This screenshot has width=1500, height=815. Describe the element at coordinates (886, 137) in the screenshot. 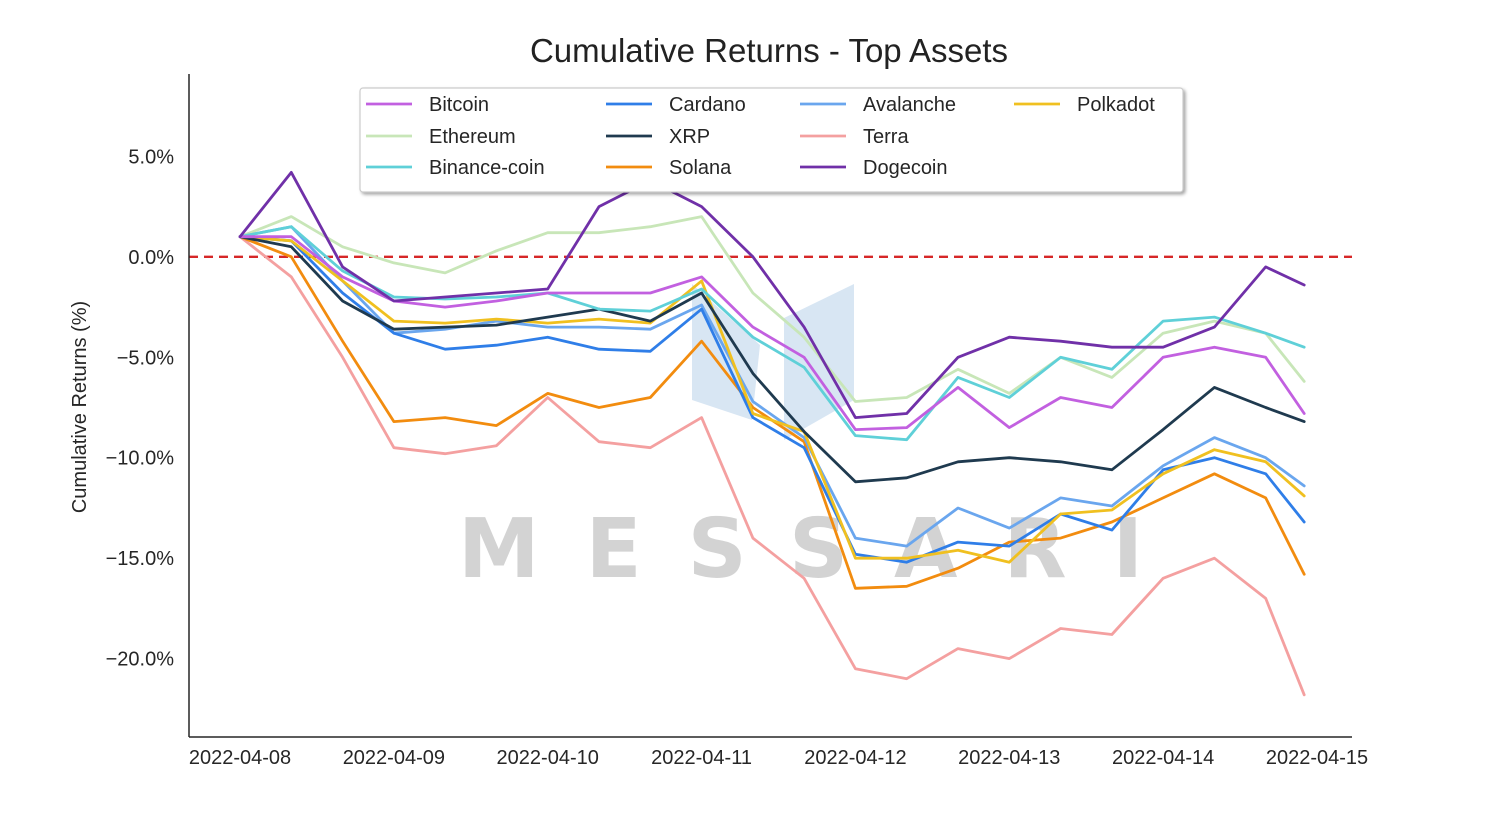

I see `legend-label: Terra` at that location.